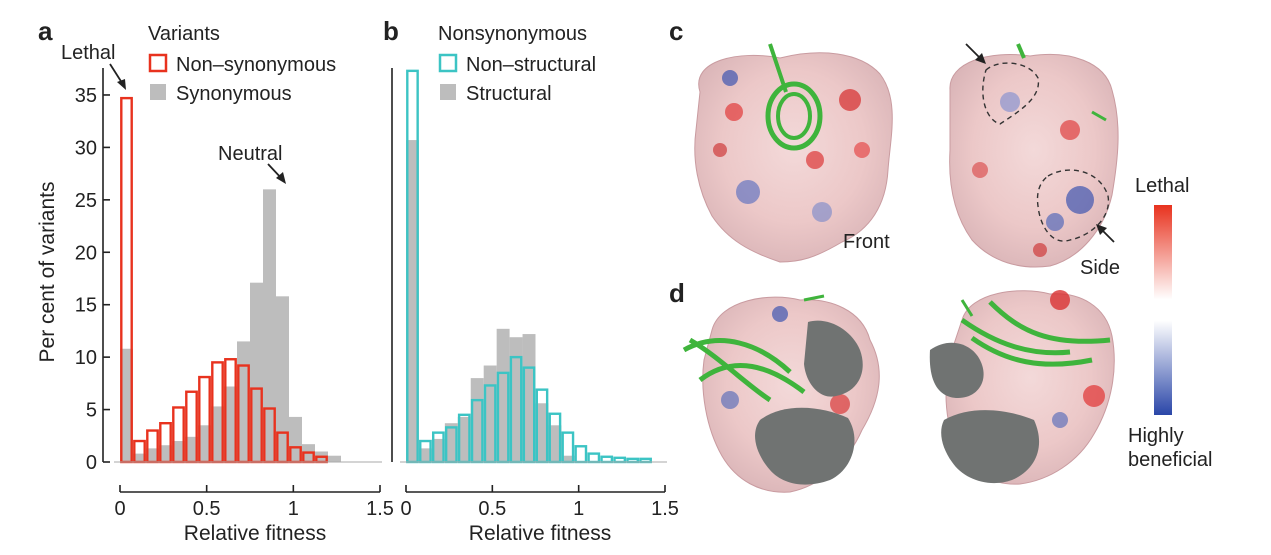 The height and width of the screenshot is (555, 1271). Describe the element at coordinates (255, 533) in the screenshot. I see `chart-a-xlabel: Relative fitness` at that location.